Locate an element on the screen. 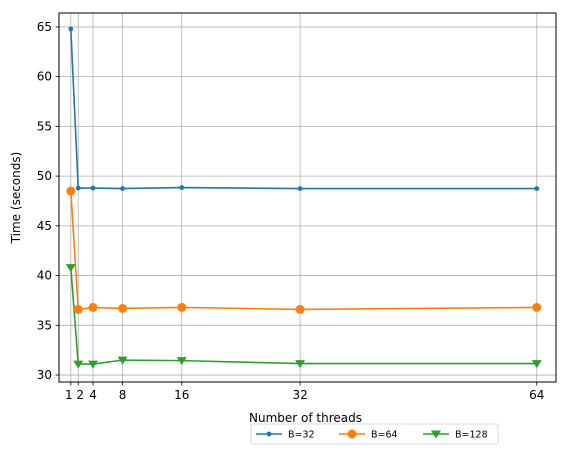  legend-label-b-128: B=128 is located at coordinates (471, 435).